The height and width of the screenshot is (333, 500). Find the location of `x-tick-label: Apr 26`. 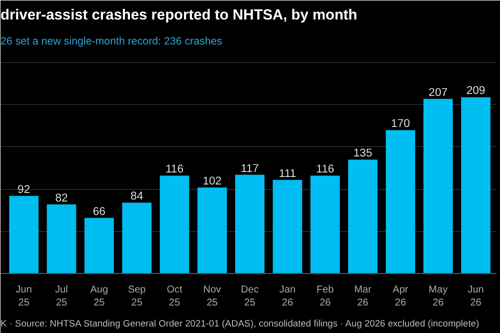

x-tick-label: Apr 26 is located at coordinates (400, 296).